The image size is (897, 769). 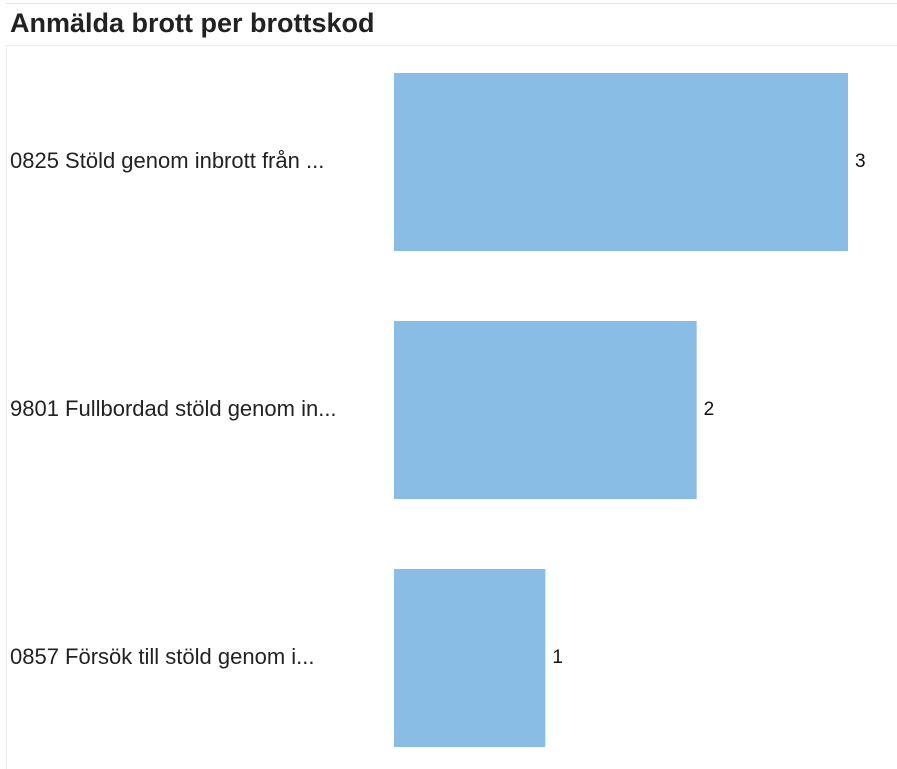 I want to click on value-label-2: 1, so click(x=557, y=657).